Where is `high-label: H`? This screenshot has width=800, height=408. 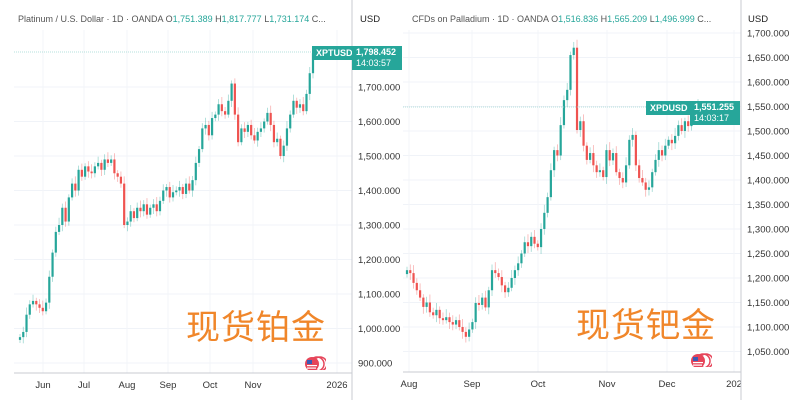
high-label: H is located at coordinates (604, 19).